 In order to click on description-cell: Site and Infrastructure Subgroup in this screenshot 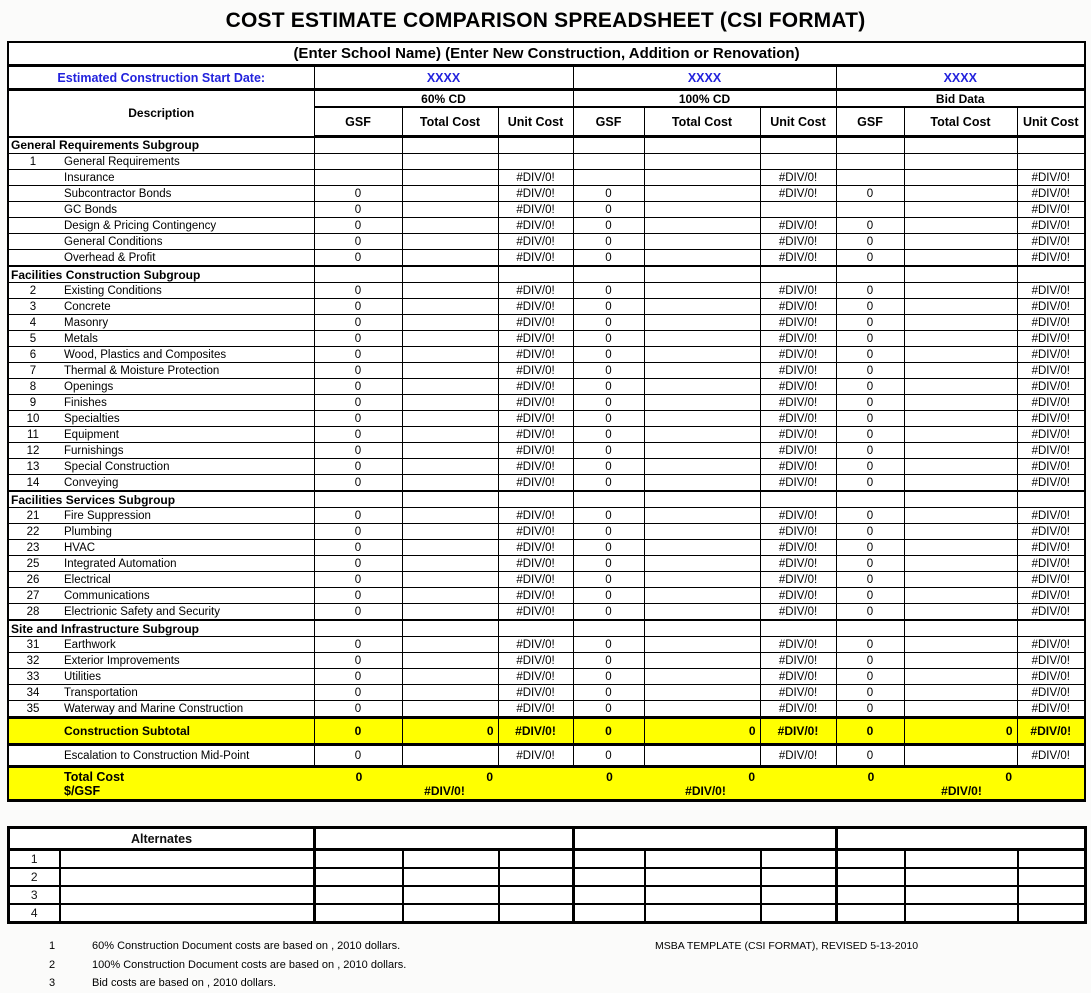, I will do `click(161, 628)`.